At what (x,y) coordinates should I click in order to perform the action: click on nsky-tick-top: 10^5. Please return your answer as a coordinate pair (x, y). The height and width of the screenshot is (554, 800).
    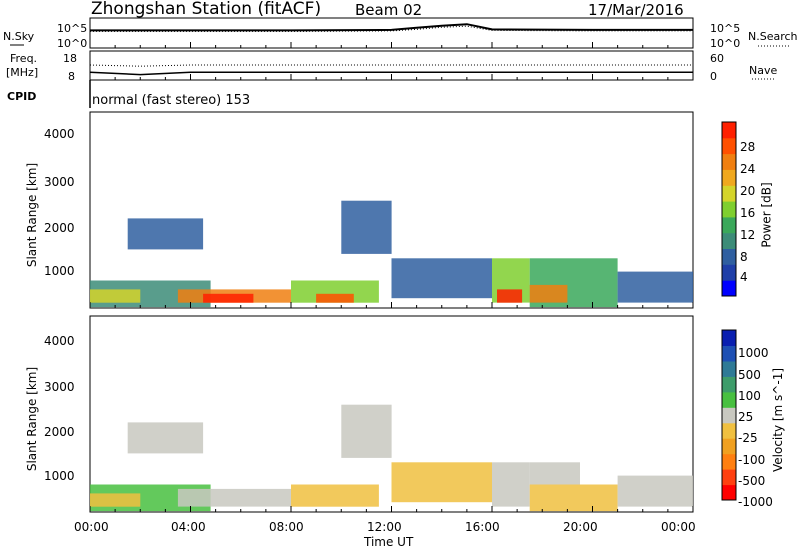
    Looking at the image, I should click on (72, 28).